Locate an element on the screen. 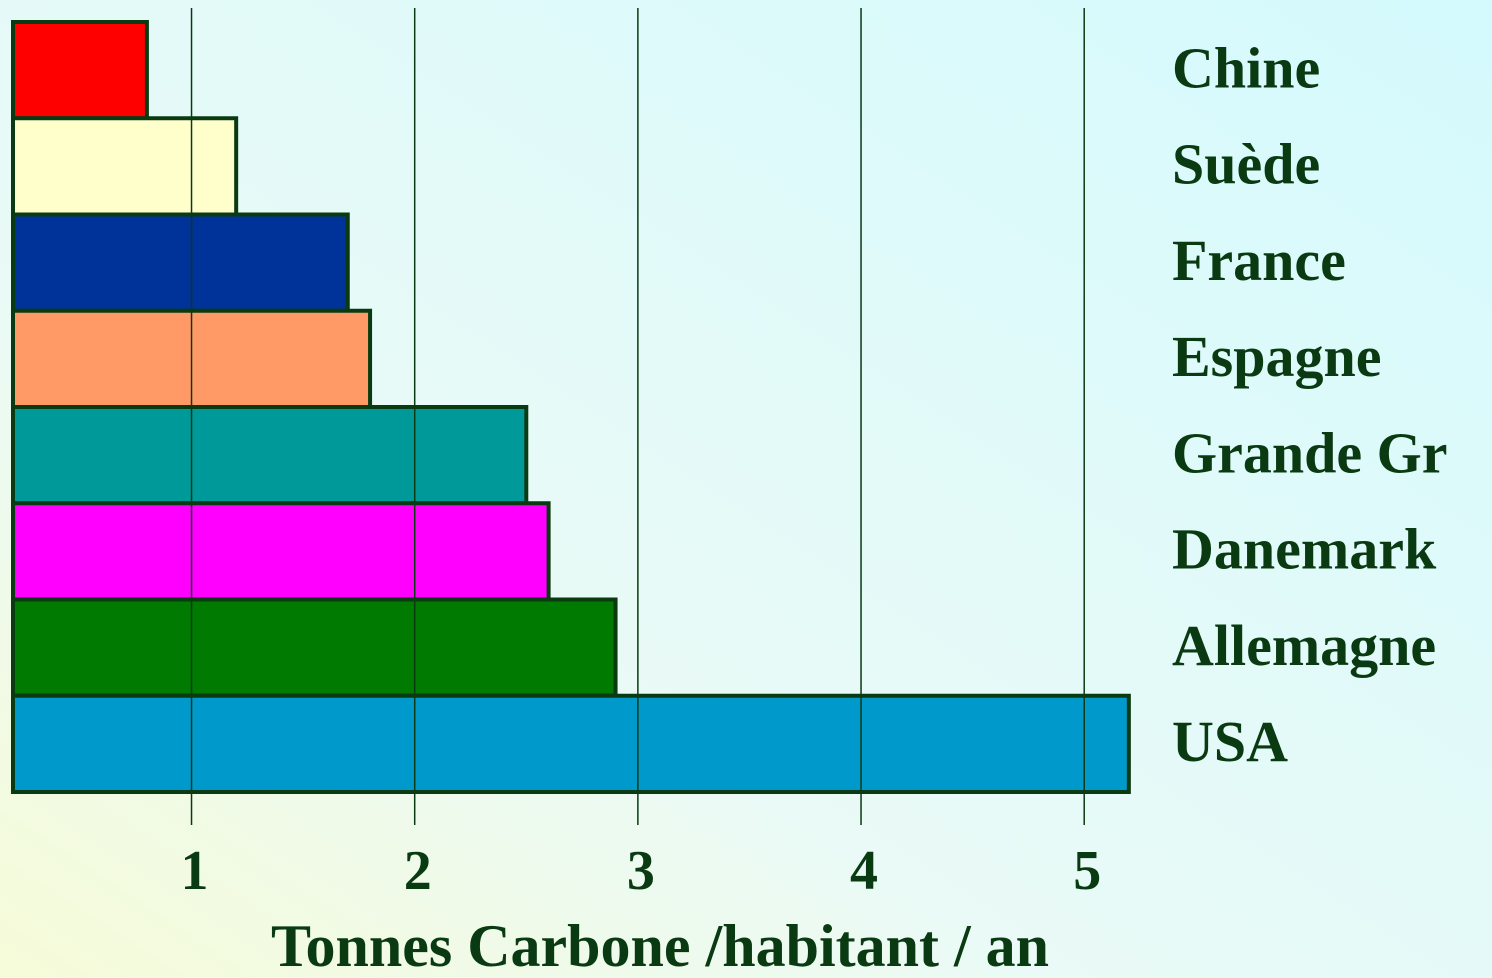  category-label: Chine is located at coordinates (1246, 67).